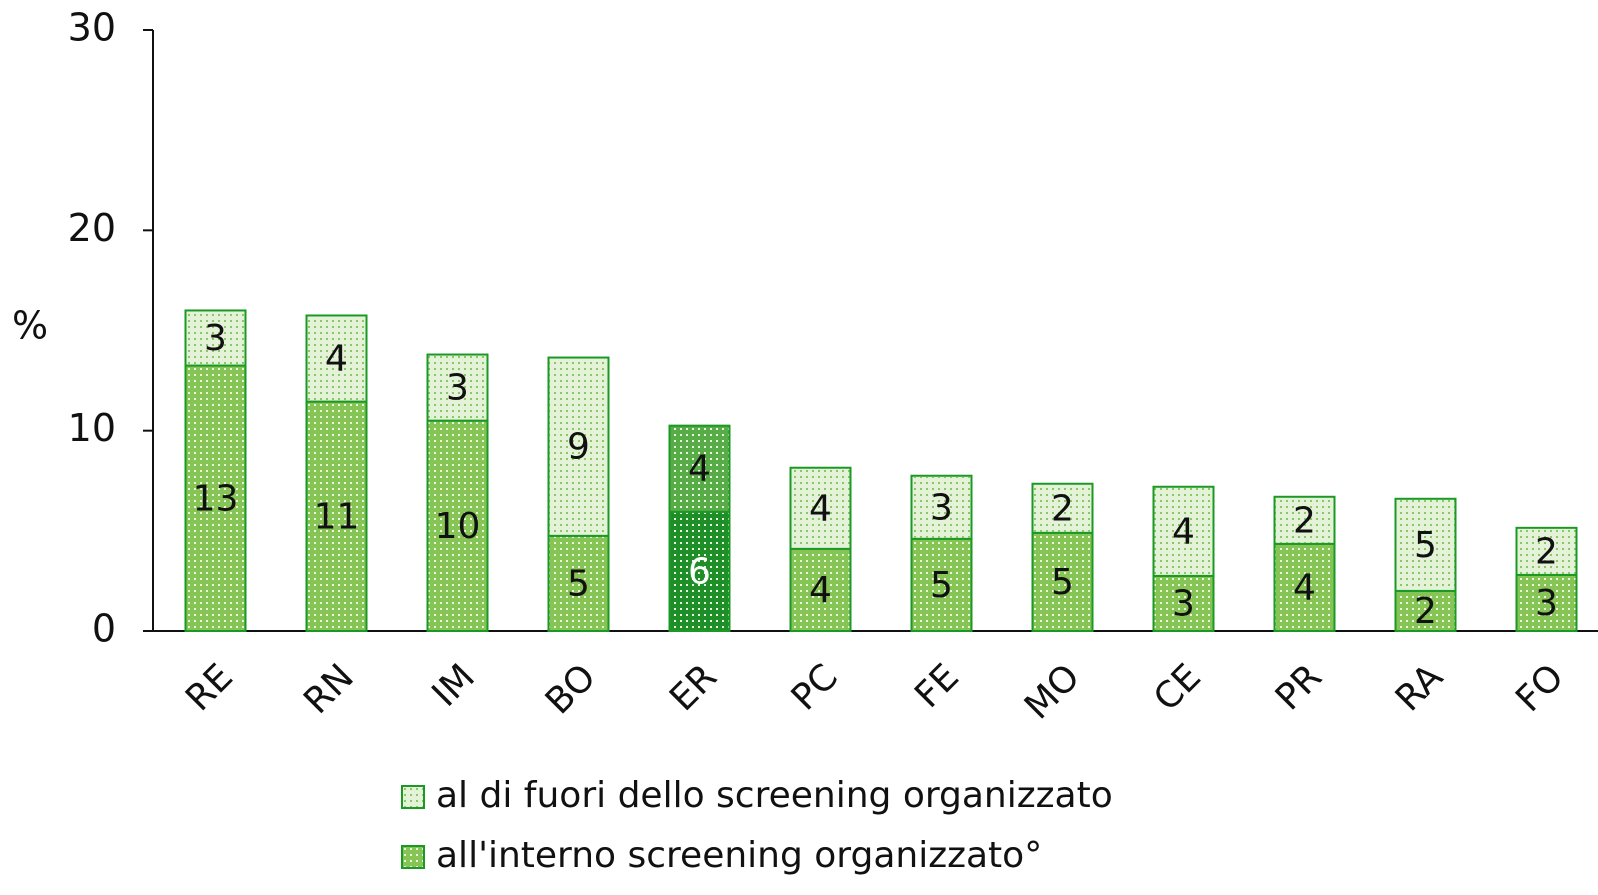 This screenshot has height=895, width=1598. What do you see at coordinates (216, 498) in the screenshot?
I see `data-label: 13` at bounding box center [216, 498].